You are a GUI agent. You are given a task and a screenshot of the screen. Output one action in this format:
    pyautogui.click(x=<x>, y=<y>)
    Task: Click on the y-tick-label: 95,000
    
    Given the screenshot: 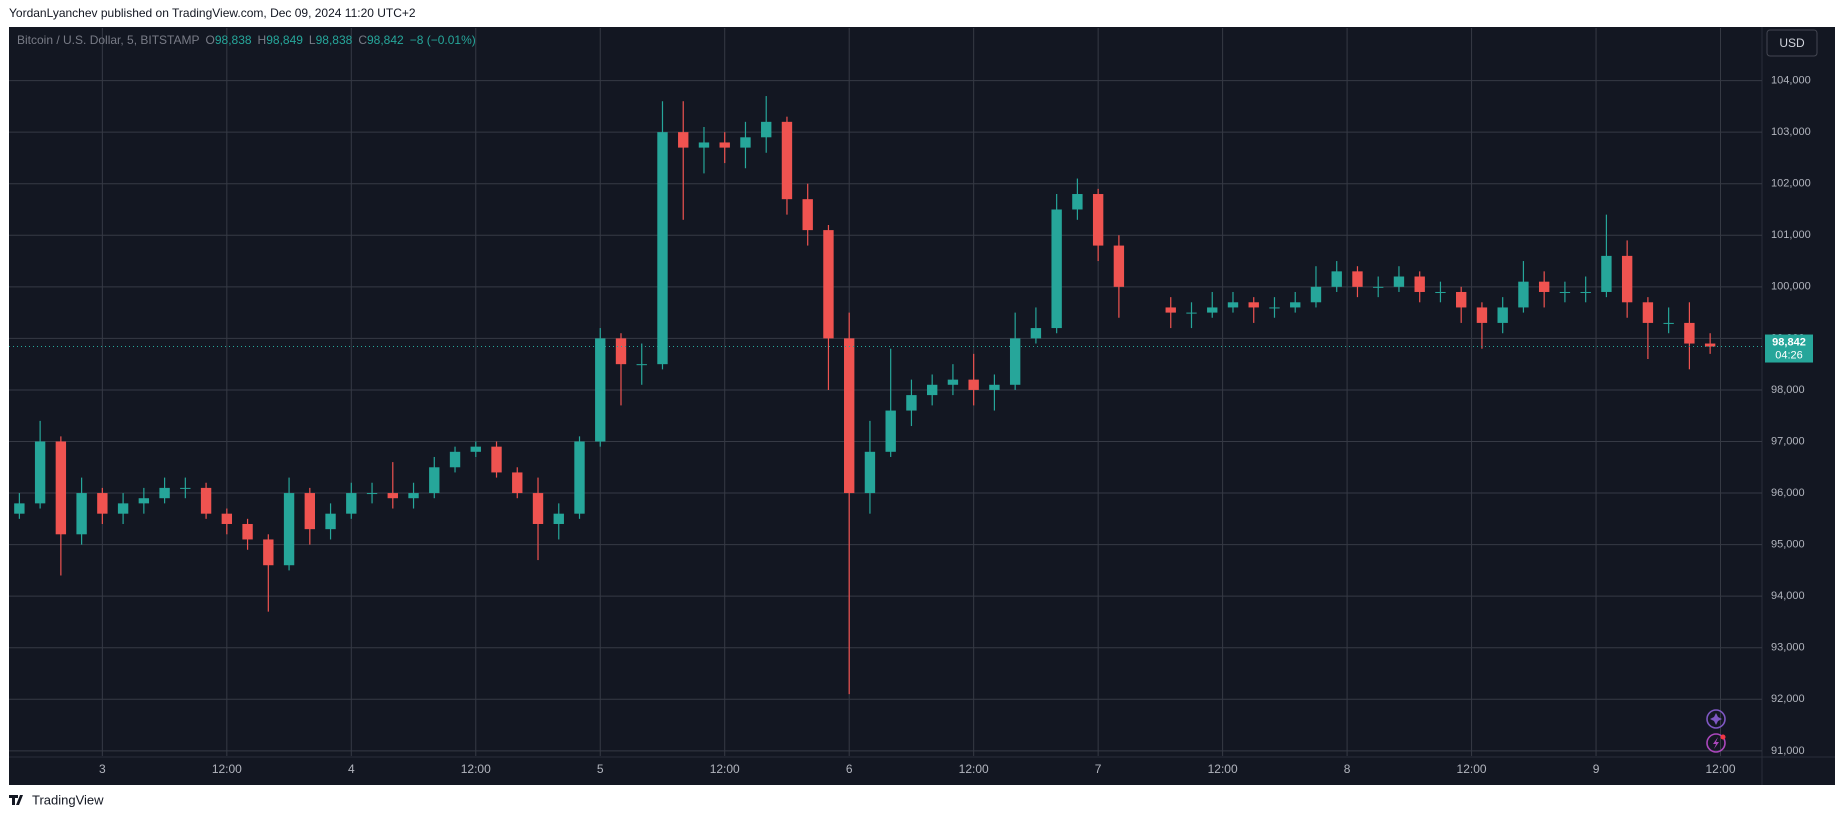 What is the action you would take?
    pyautogui.click(x=1788, y=545)
    